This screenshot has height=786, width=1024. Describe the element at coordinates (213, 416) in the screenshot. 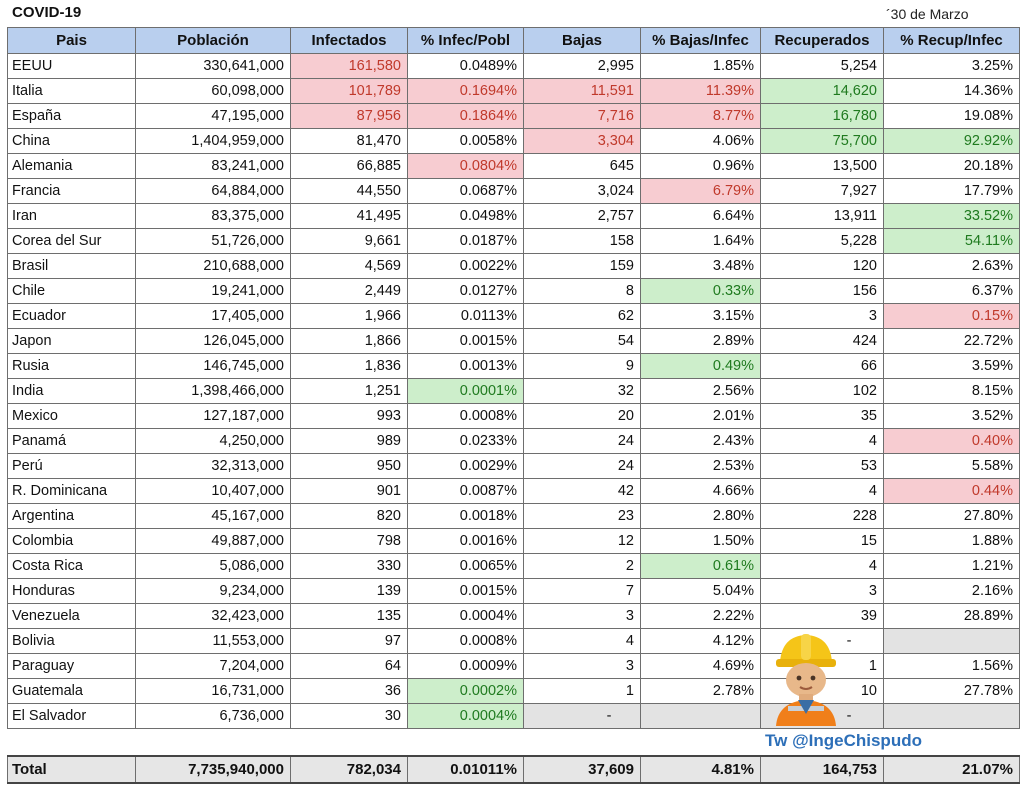

I see `cell-poblacion: 127,187,000` at that location.